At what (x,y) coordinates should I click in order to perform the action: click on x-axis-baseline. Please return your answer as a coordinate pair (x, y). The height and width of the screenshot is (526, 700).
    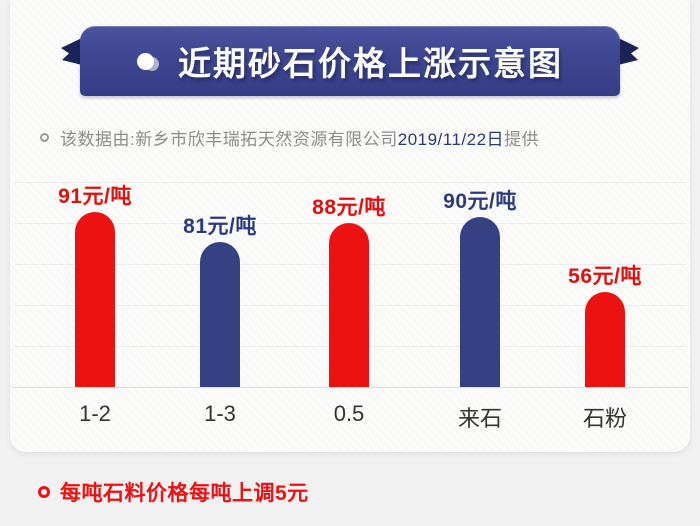
    Looking at the image, I should click on (350, 387).